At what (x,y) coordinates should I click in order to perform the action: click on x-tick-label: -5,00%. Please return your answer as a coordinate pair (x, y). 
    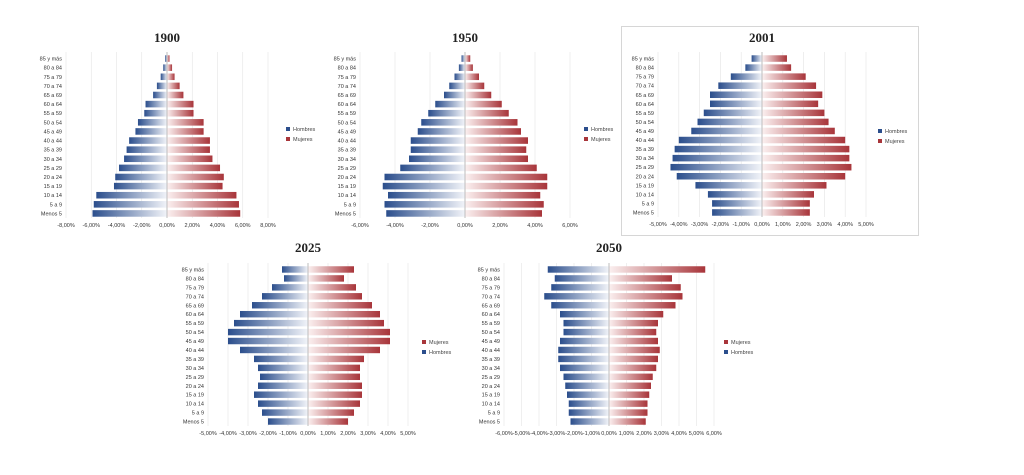
    Looking at the image, I should click on (658, 225).